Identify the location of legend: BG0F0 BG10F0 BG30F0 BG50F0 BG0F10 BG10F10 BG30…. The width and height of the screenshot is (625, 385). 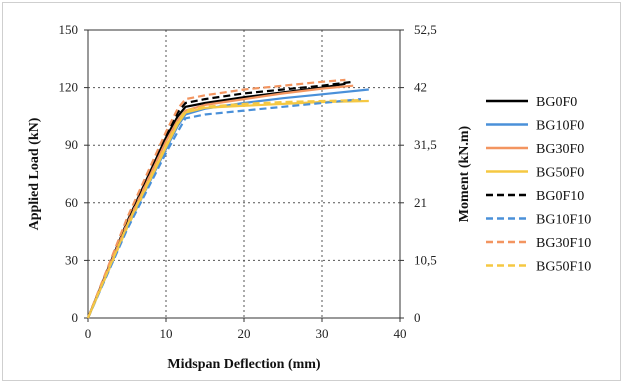
(538, 185).